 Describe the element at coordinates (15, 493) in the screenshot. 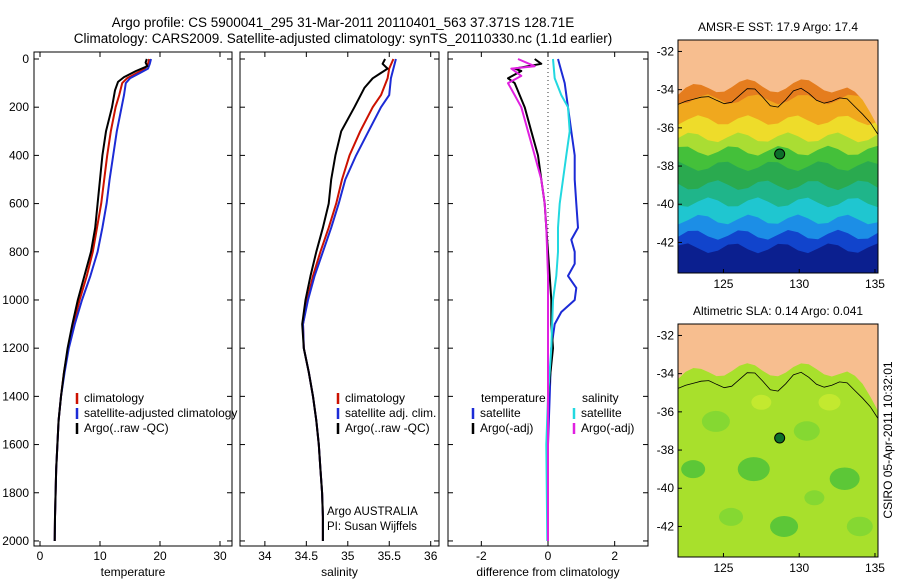

I see `y-tick-label: 1800` at that location.